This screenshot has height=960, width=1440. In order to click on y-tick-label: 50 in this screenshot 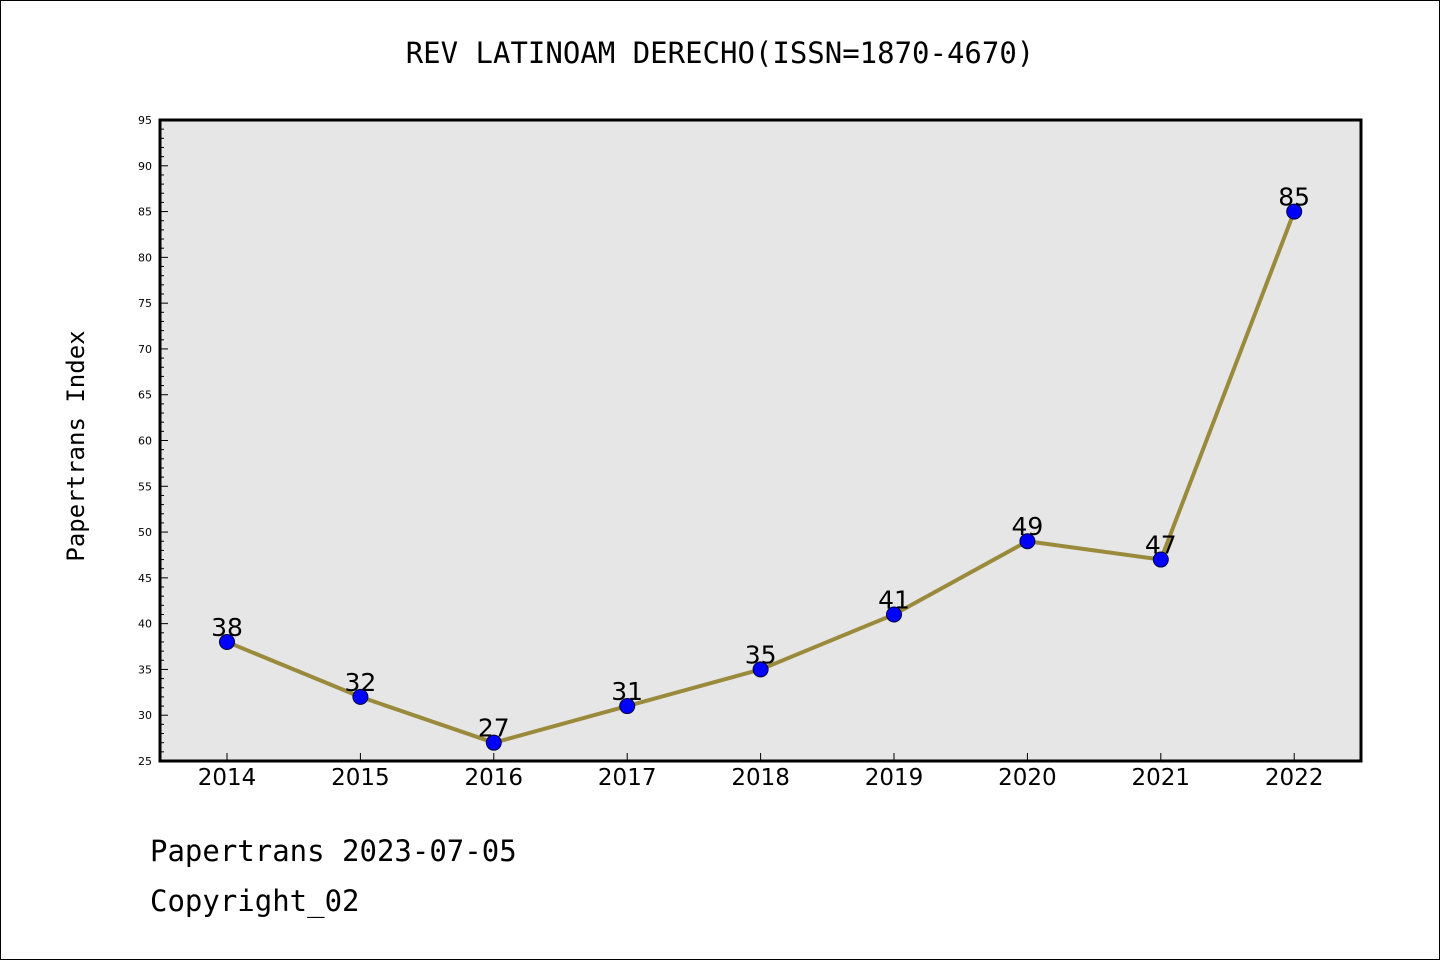, I will do `click(145, 532)`.